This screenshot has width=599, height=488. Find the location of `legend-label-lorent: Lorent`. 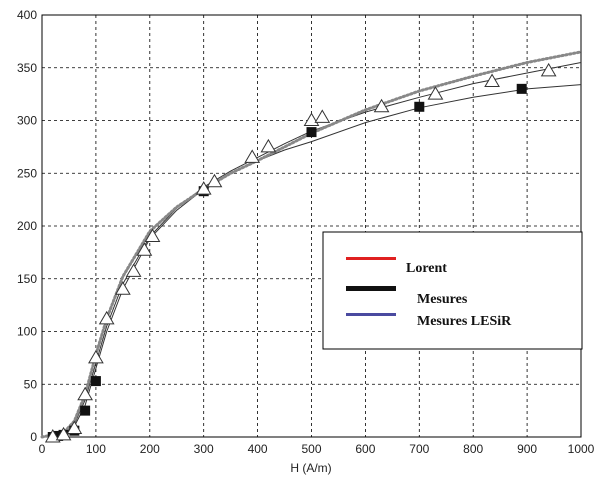

legend-label-lorent: Lorent is located at coordinates (426, 268).